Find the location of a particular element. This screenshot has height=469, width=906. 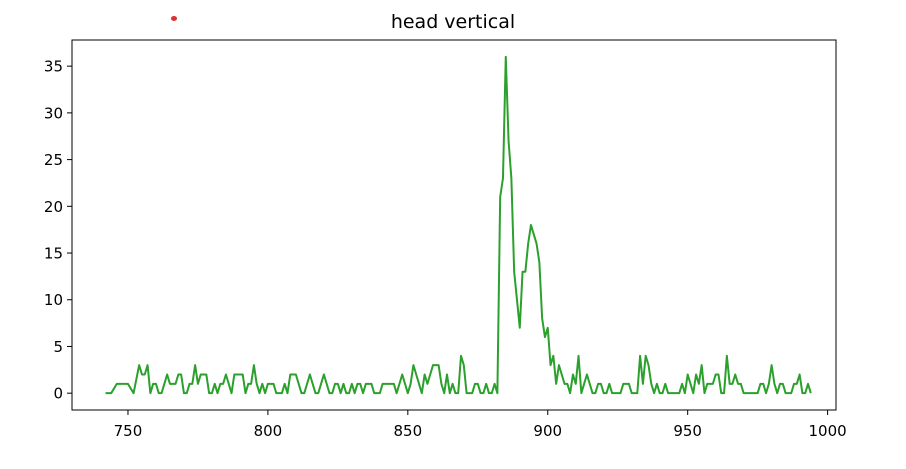

x-tick-label: 900 is located at coordinates (547, 431).